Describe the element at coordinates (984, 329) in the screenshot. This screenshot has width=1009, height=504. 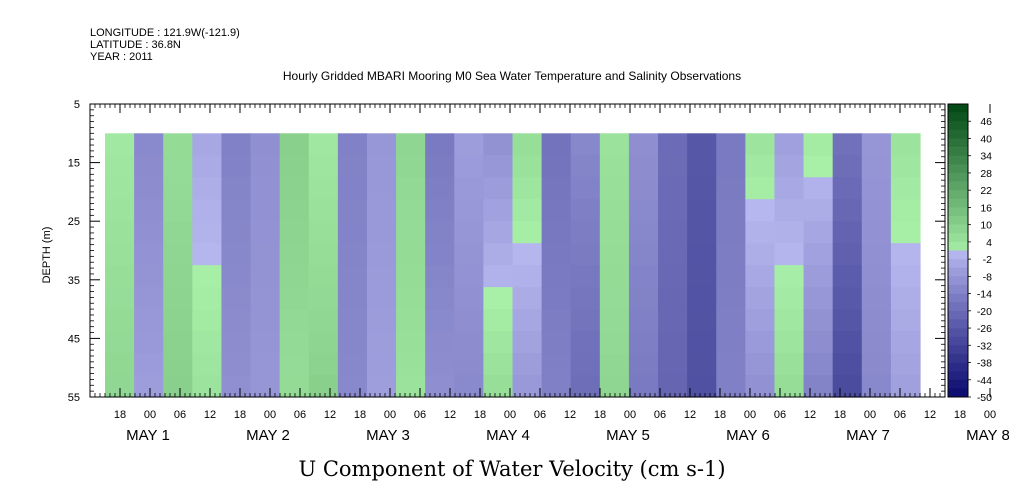
I see `colorbar-label: -26` at that location.